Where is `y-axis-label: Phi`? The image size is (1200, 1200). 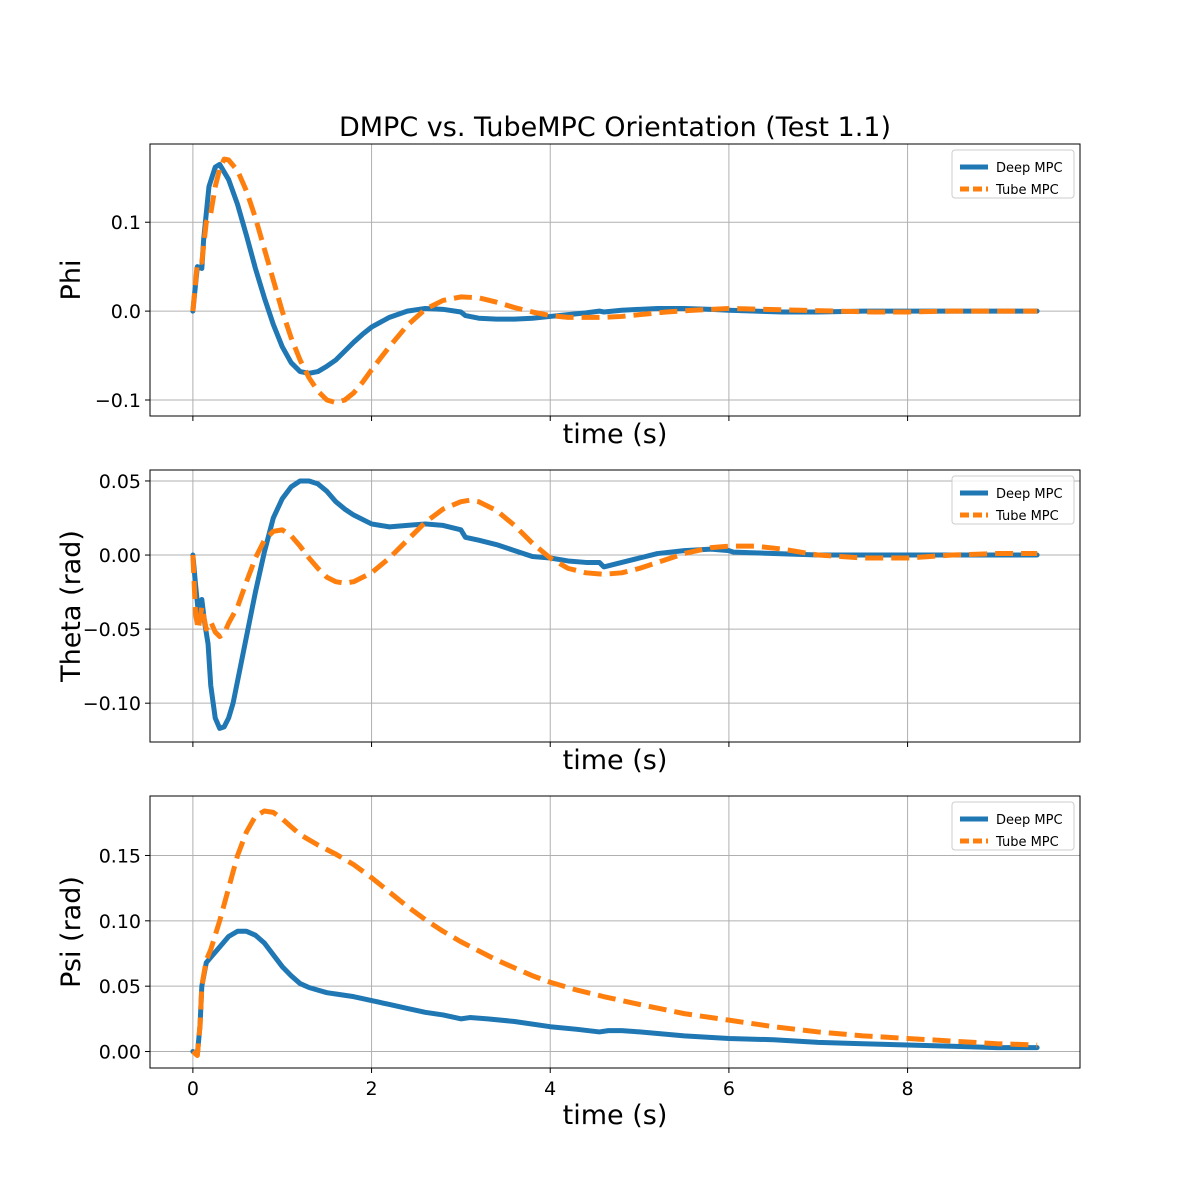 y-axis-label: Phi is located at coordinates (71, 280).